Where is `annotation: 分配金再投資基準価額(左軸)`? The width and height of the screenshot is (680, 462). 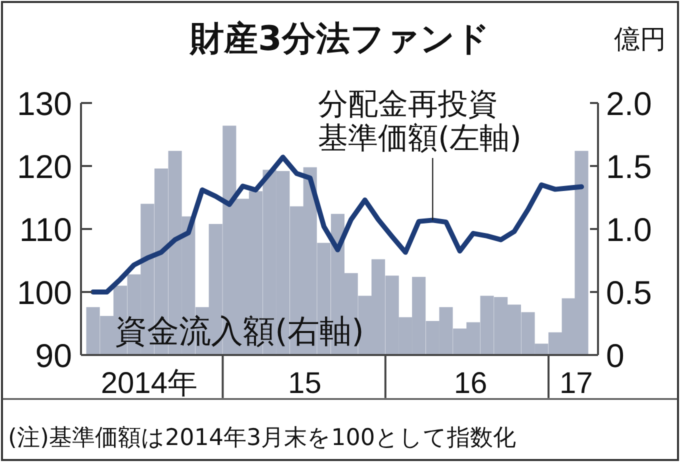 annotation: 分配金再投資基準価額(左軸) is located at coordinates (420, 121).